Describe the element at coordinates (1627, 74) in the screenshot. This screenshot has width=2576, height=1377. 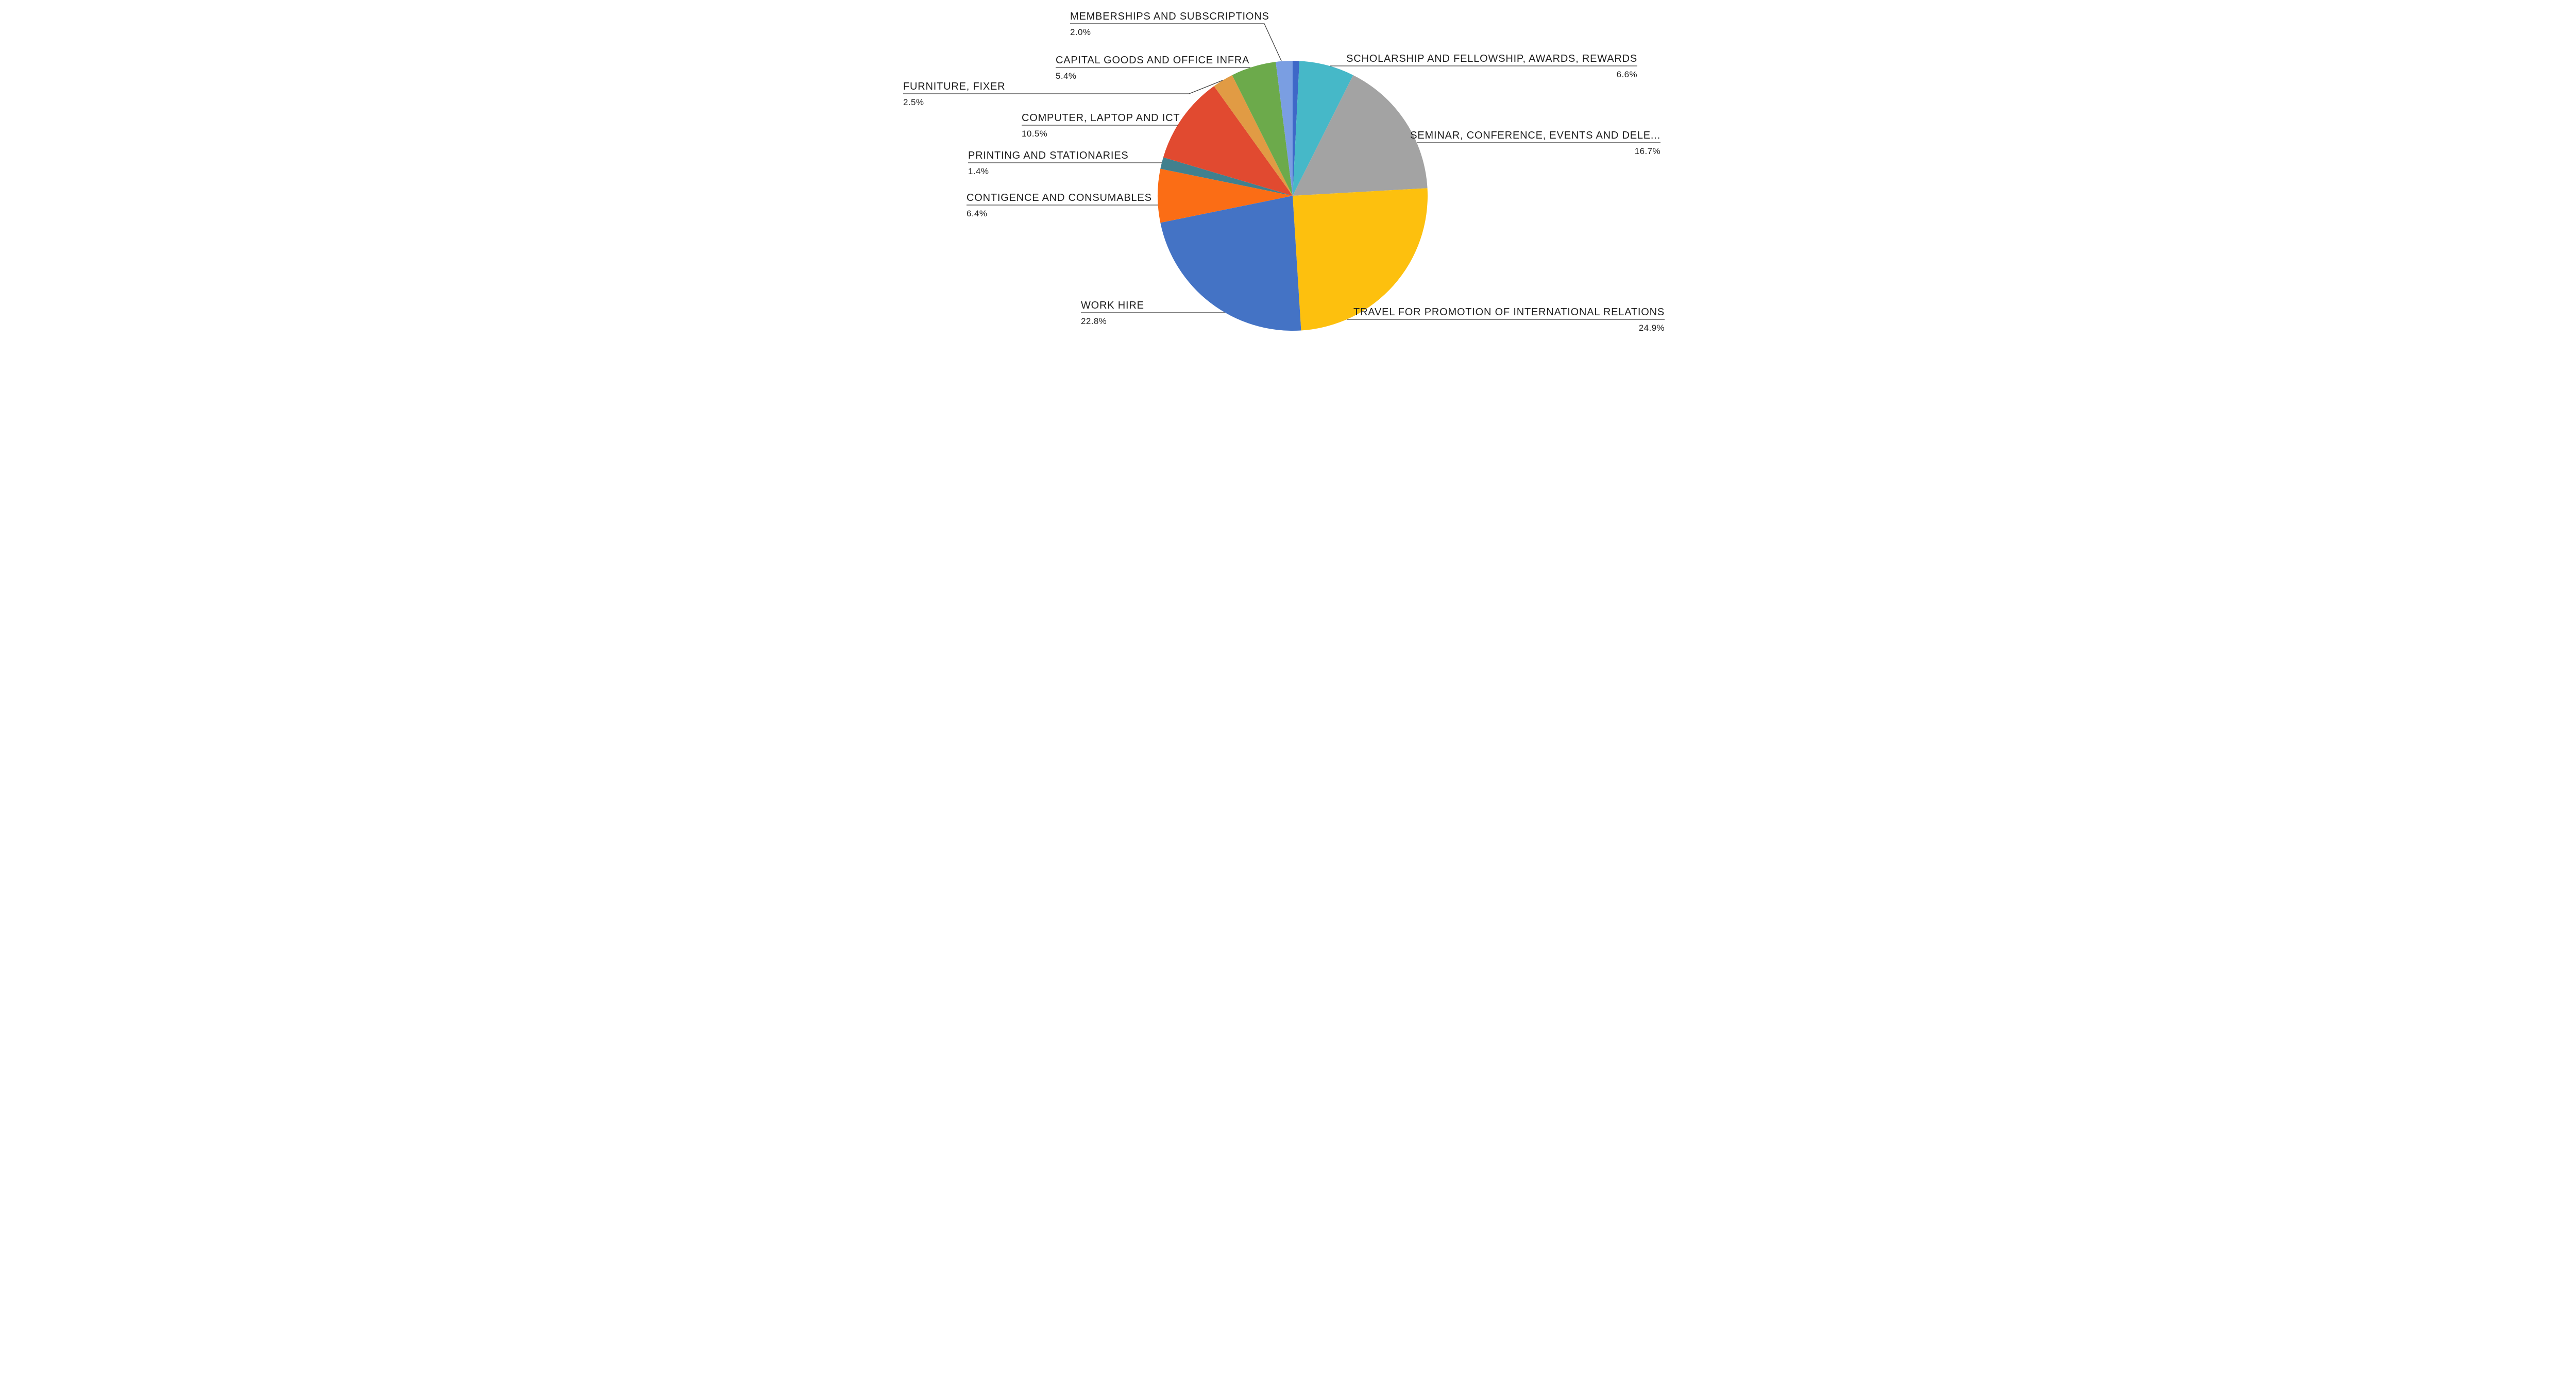
I see `slice-percent-1: 6.6%` at that location.